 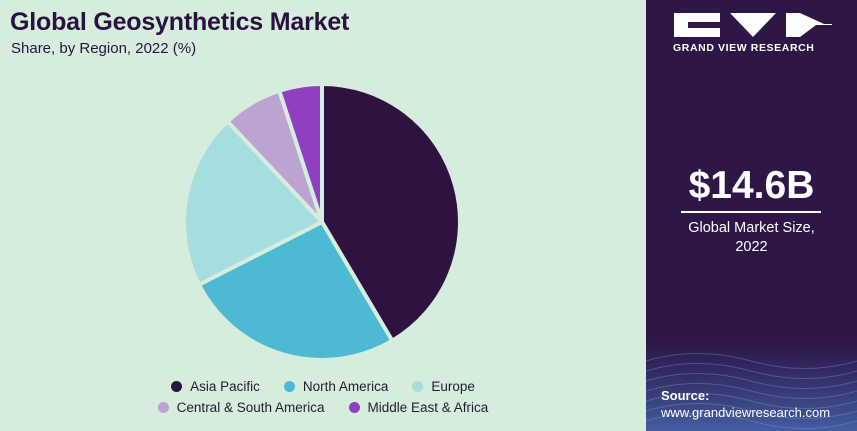 What do you see at coordinates (250, 407) in the screenshot?
I see `legend-label-central-south-america: Central & South America` at bounding box center [250, 407].